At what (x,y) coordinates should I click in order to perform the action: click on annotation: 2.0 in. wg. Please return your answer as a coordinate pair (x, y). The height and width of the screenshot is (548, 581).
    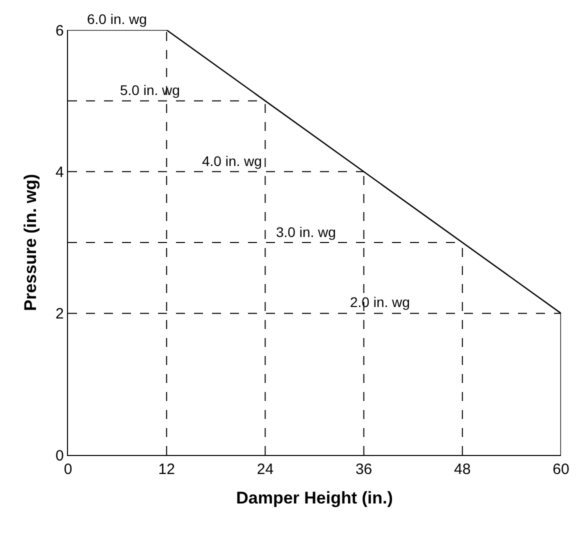
    Looking at the image, I should click on (380, 302).